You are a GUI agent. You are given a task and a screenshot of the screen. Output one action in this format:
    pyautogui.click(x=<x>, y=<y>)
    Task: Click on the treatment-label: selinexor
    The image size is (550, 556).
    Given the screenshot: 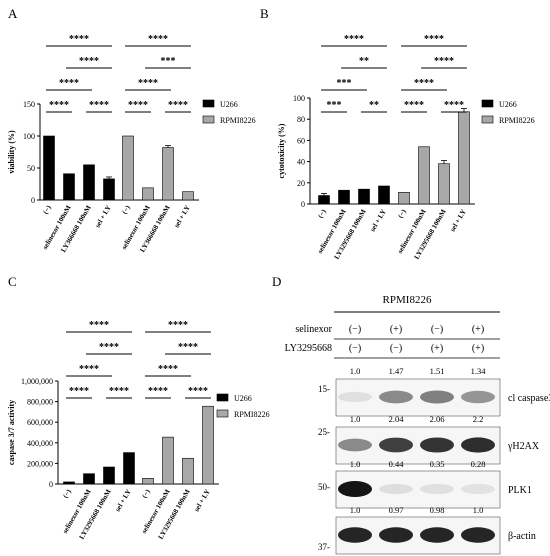 What is the action you would take?
    pyautogui.click(x=313, y=329)
    